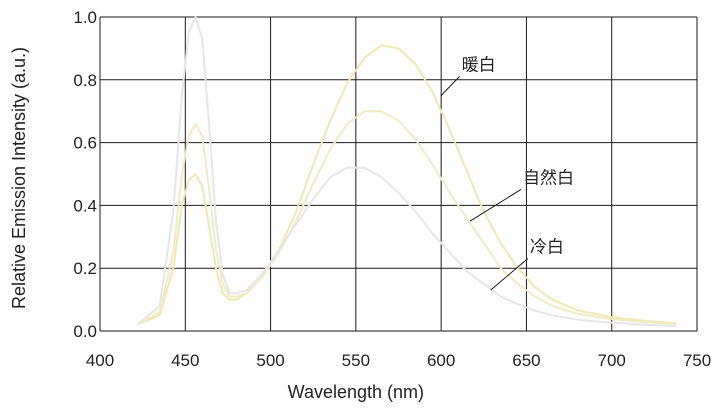 The height and width of the screenshot is (411, 719). What do you see at coordinates (85, 17) in the screenshot?
I see `y-tick-label-1.0: 1.0` at bounding box center [85, 17].